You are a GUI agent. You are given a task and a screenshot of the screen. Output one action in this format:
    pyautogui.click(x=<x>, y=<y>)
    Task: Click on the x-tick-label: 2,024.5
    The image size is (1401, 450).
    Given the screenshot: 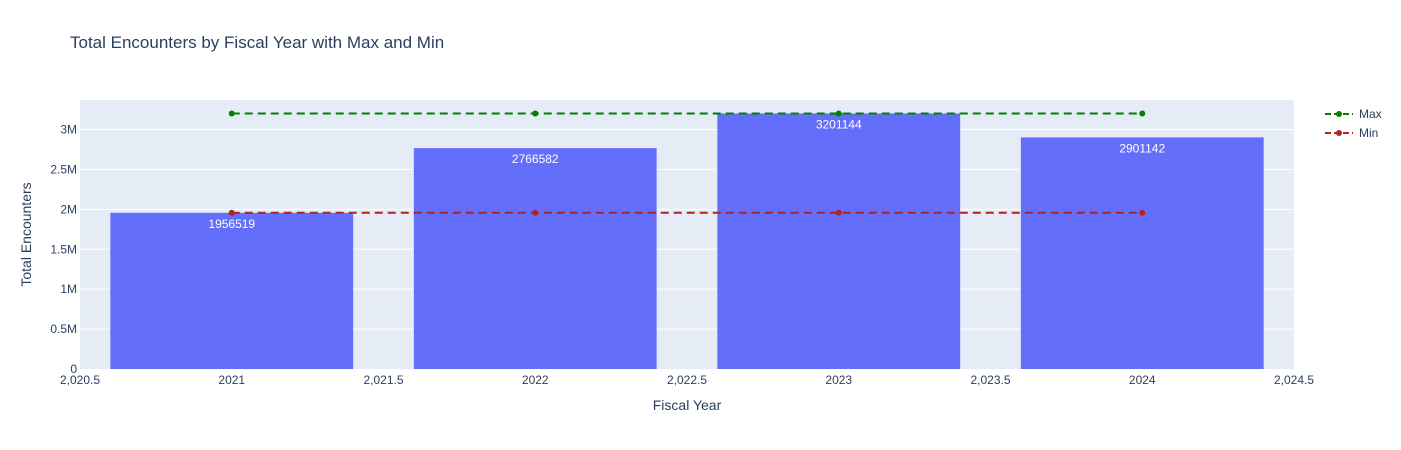 What is the action you would take?
    pyautogui.click(x=1294, y=380)
    